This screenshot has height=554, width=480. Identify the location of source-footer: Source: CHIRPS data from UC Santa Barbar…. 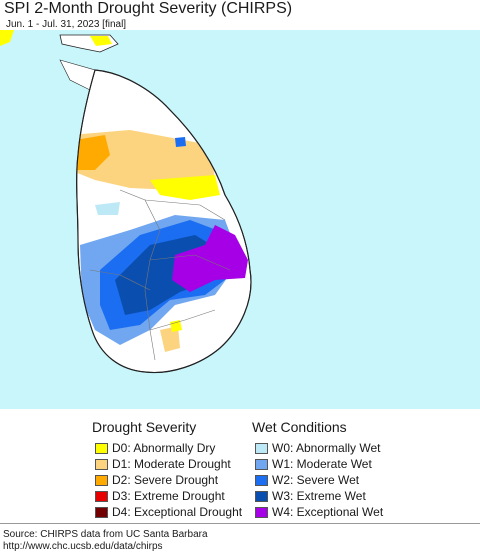
(240, 538).